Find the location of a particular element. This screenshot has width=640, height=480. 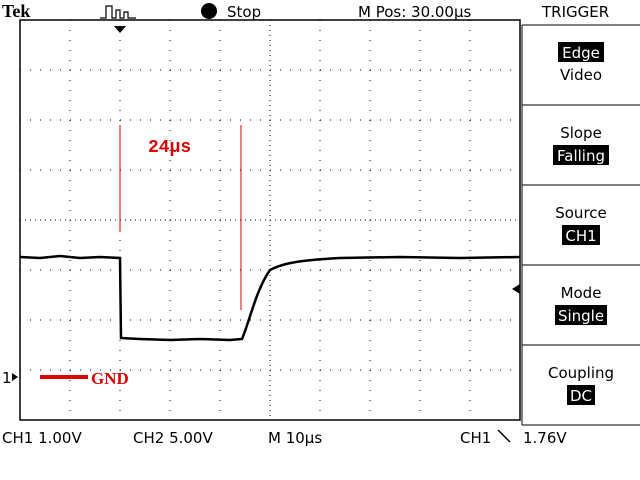

menu-title: TRIGGER is located at coordinates (575, 12).